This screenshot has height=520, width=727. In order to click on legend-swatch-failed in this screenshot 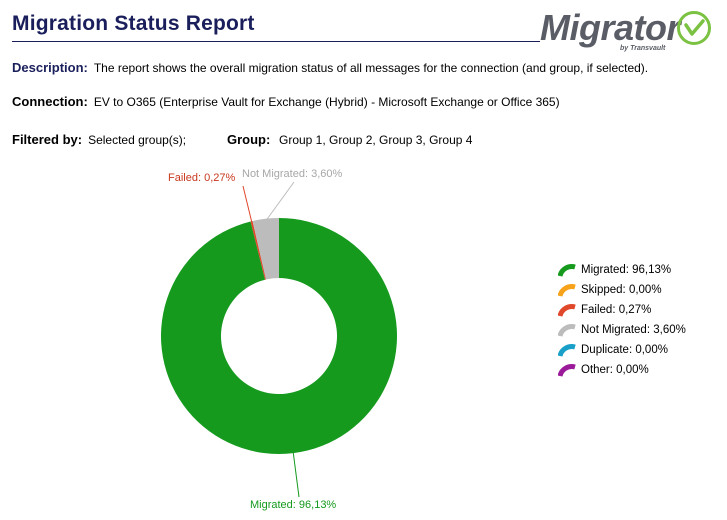, I will do `click(567, 310)`.